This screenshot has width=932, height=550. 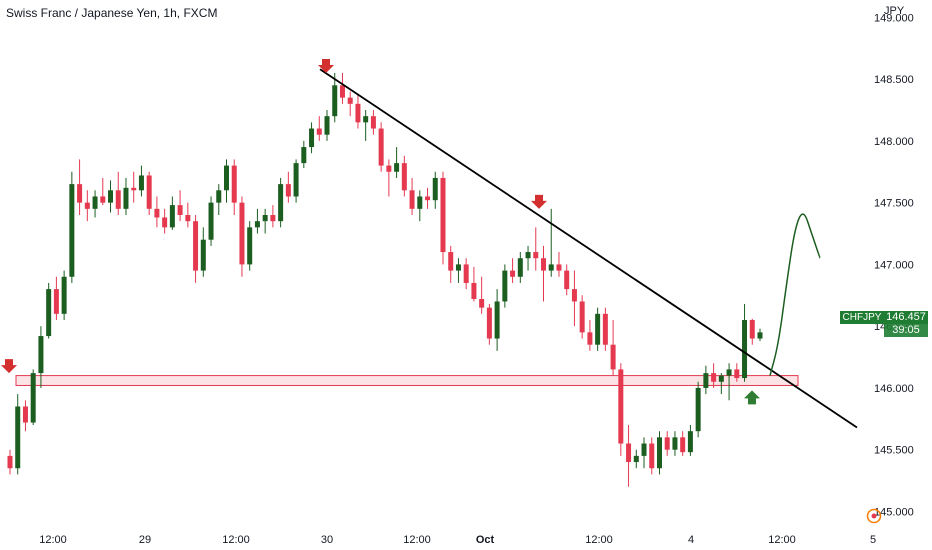 What do you see at coordinates (906, 330) in the screenshot?
I see `badge-countdown: 39:05` at bounding box center [906, 330].